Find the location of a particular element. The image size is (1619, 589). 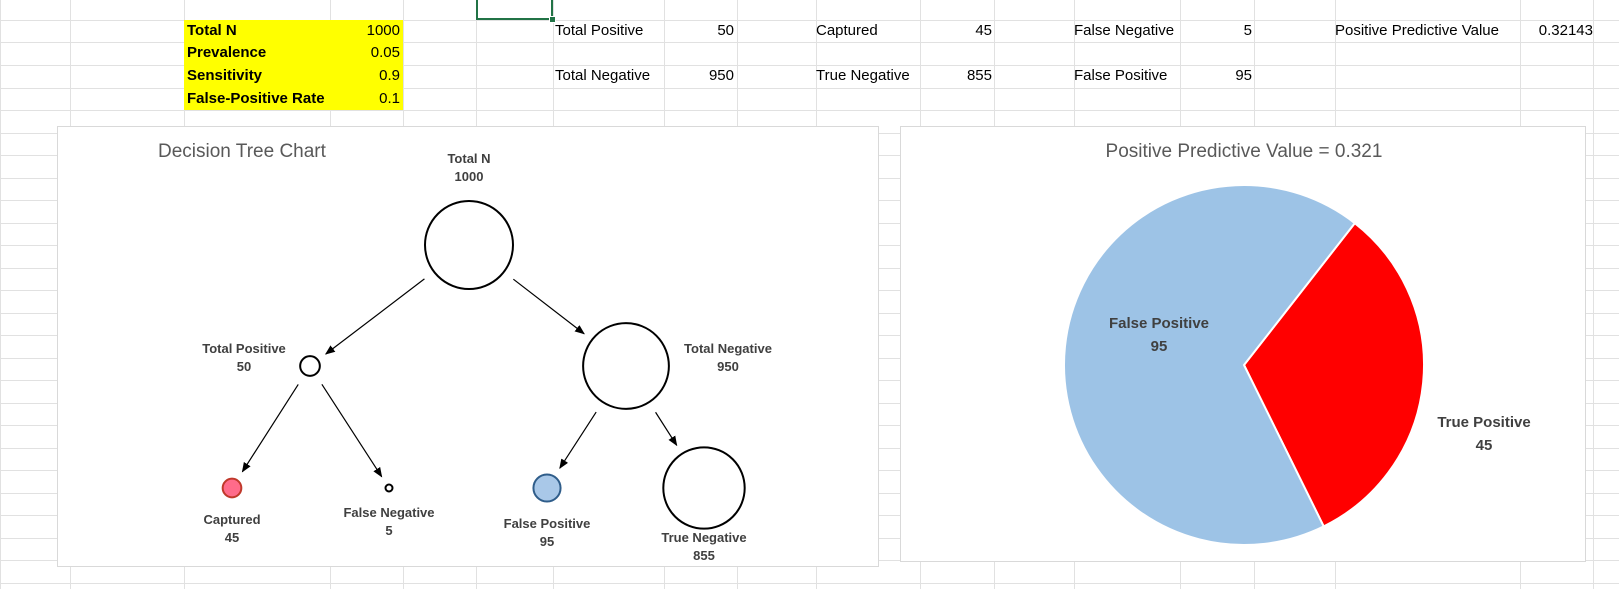

tree-arrow-neg-tn is located at coordinates (666, 429).